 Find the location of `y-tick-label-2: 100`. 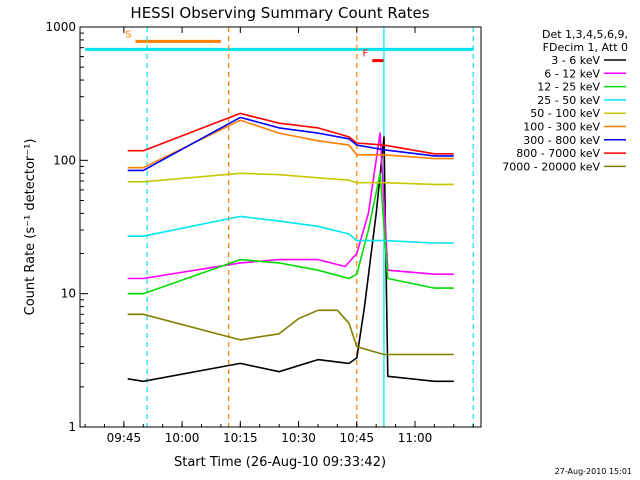

y-tick-label-2: 100 is located at coordinates (64, 160).